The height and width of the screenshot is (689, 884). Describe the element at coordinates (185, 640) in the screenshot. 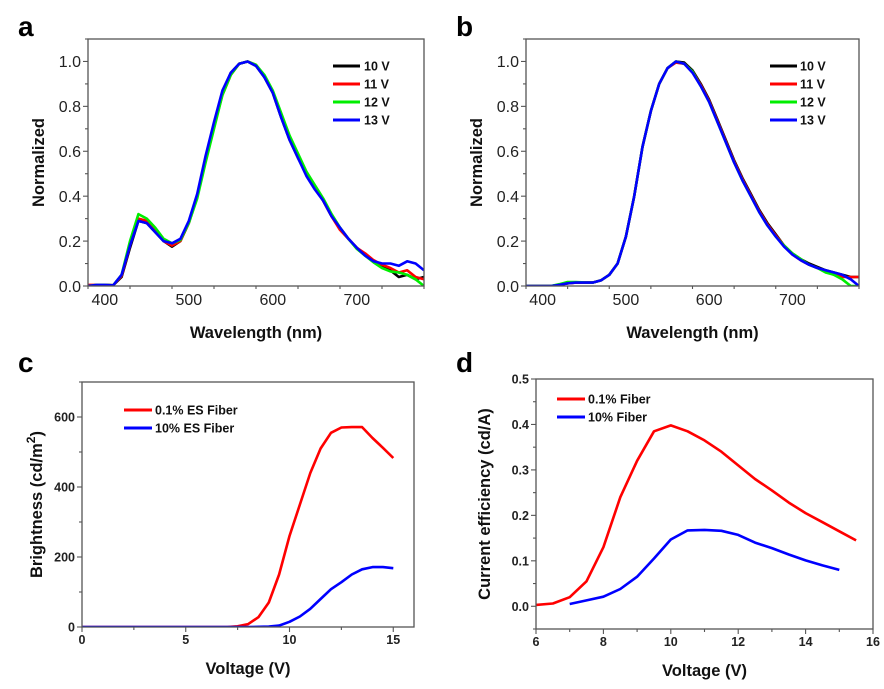

I see `x-tick-label: 5` at that location.